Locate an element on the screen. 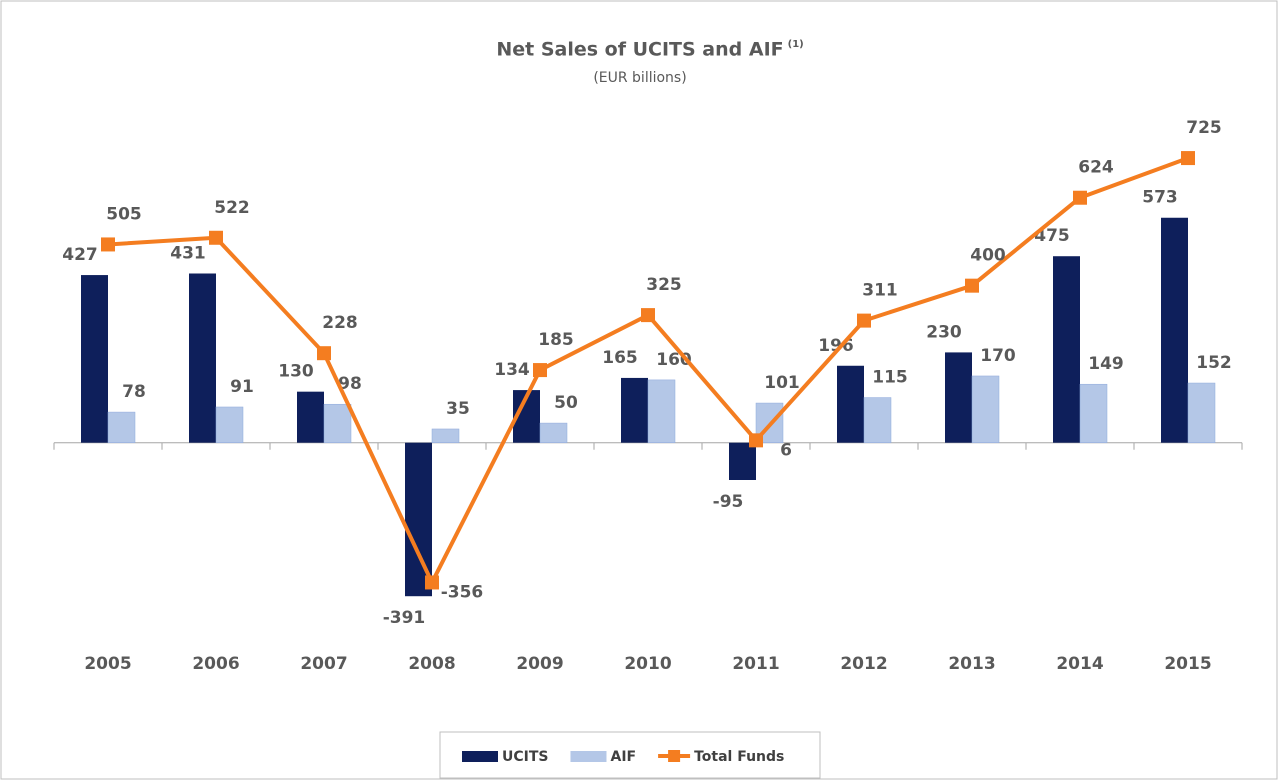 This screenshot has height=781, width=1279. data-label: 431 is located at coordinates (188, 253).